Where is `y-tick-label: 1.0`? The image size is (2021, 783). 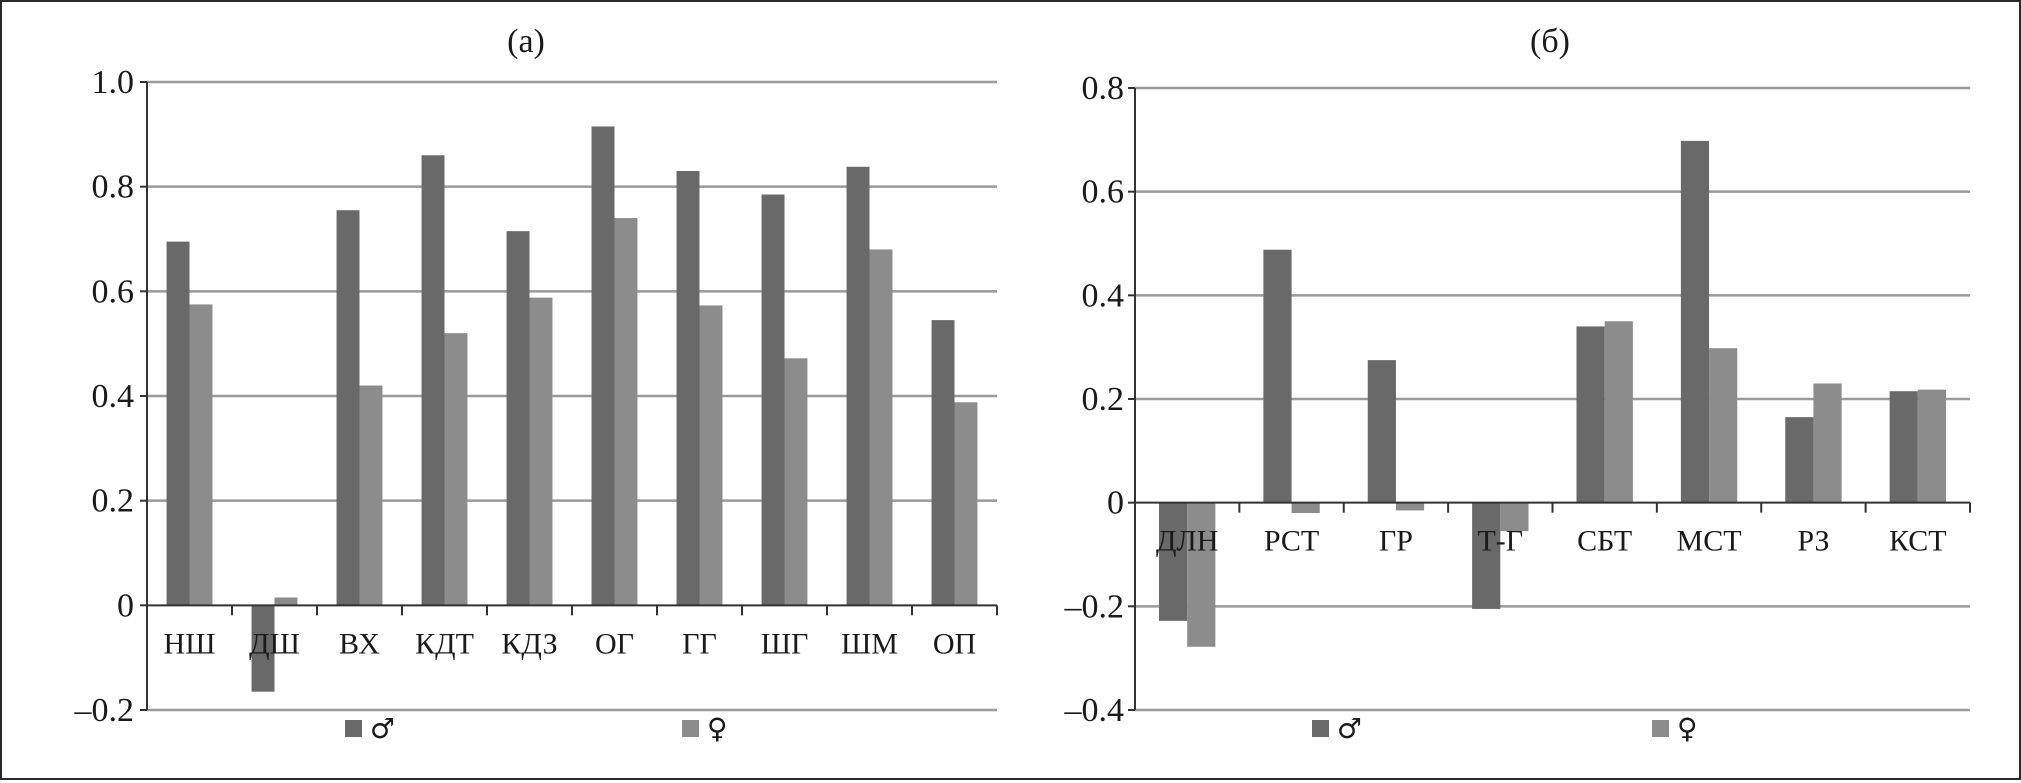
y-tick-label: 1.0 is located at coordinates (113, 82).